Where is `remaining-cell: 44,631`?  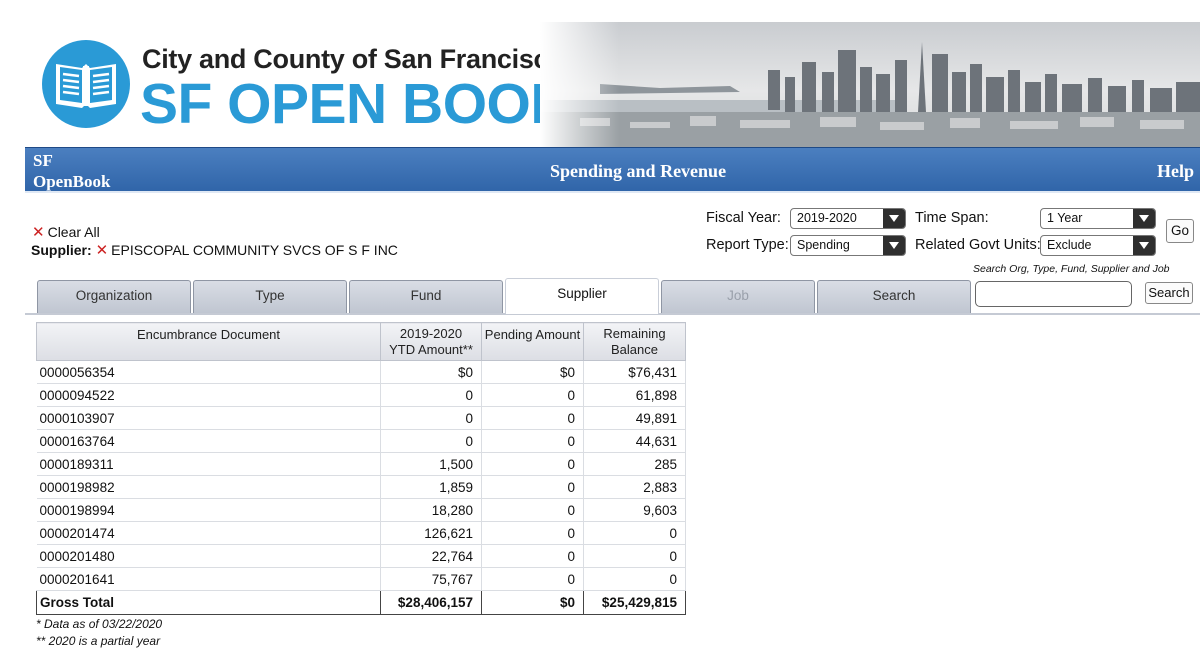 remaining-cell: 44,631 is located at coordinates (634, 441).